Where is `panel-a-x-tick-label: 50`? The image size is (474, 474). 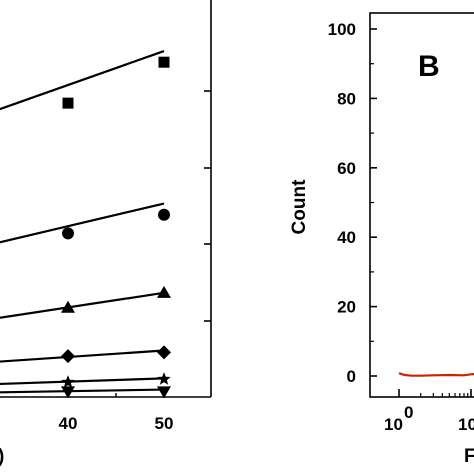 panel-a-x-tick-label: 50 is located at coordinates (164, 423).